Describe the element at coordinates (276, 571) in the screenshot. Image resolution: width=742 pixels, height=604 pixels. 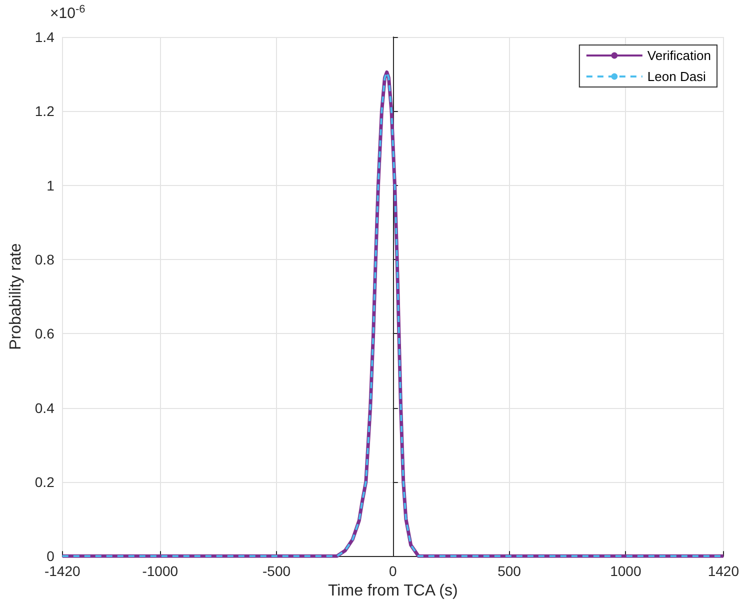
I see `x-tick-label: -500` at that location.